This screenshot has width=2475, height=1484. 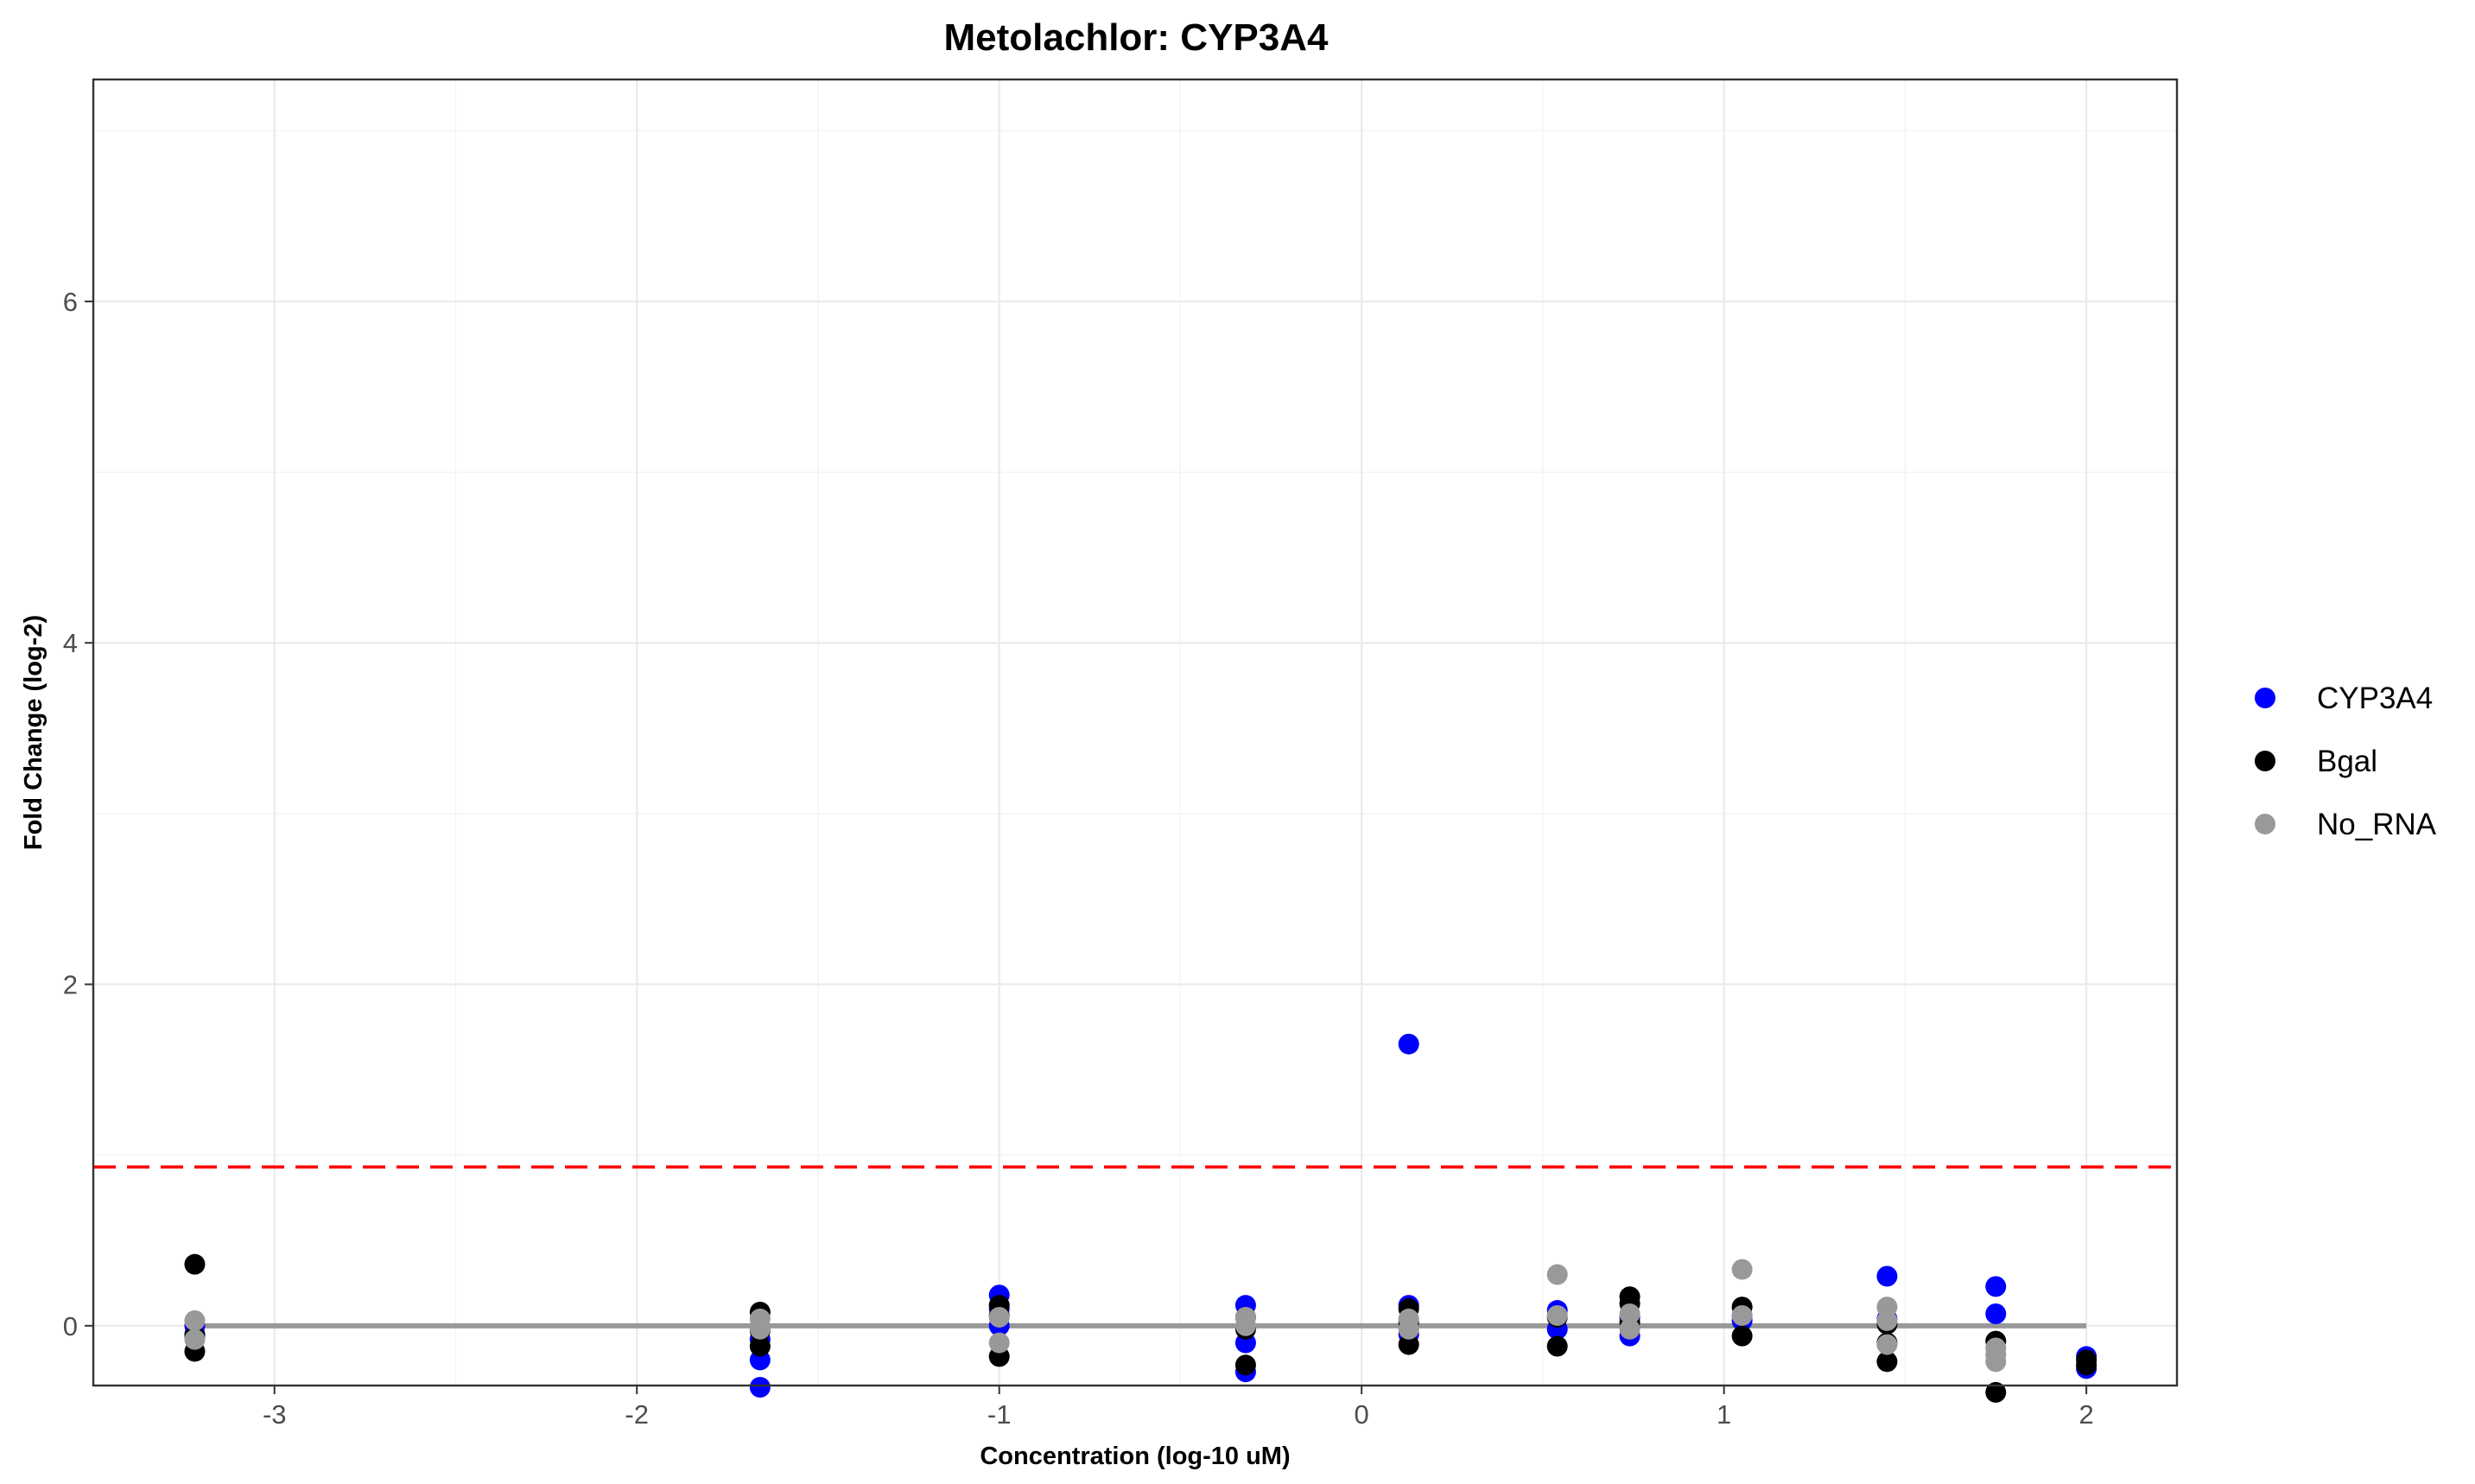 What do you see at coordinates (2377, 824) in the screenshot?
I see `legend-label: No_RNA` at bounding box center [2377, 824].